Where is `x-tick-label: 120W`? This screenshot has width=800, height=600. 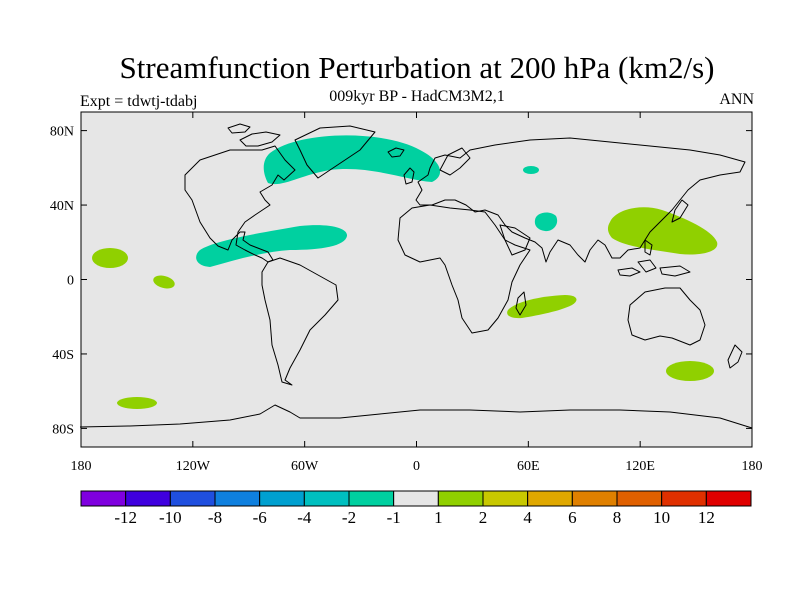
x-tick-label: 120W is located at coordinates (193, 466).